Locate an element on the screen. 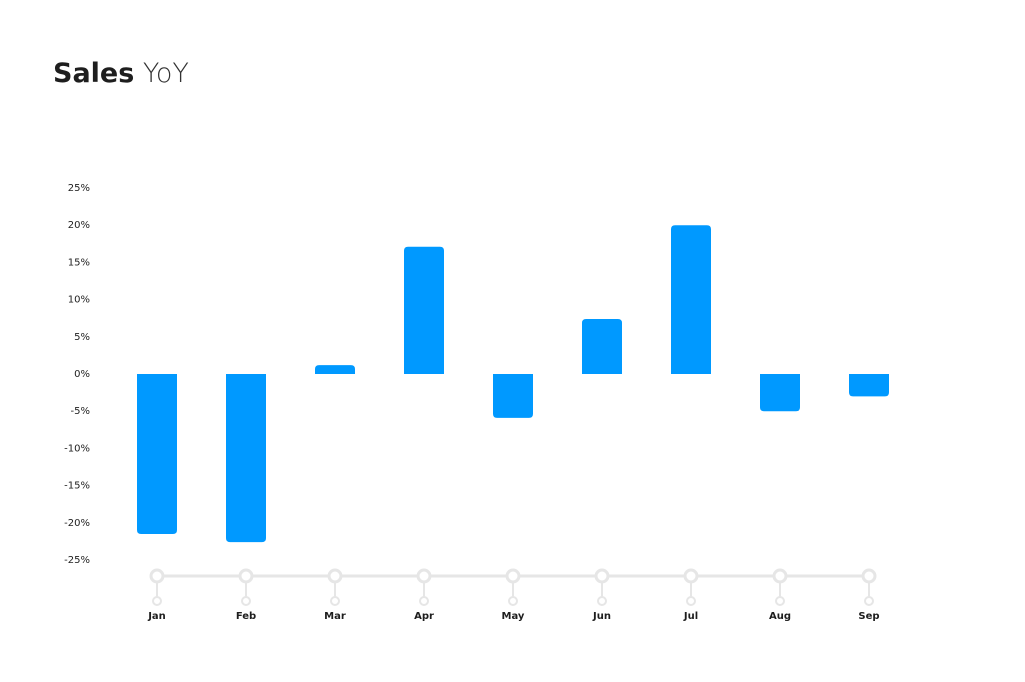  y-tick-label: 5% is located at coordinates (82, 337).